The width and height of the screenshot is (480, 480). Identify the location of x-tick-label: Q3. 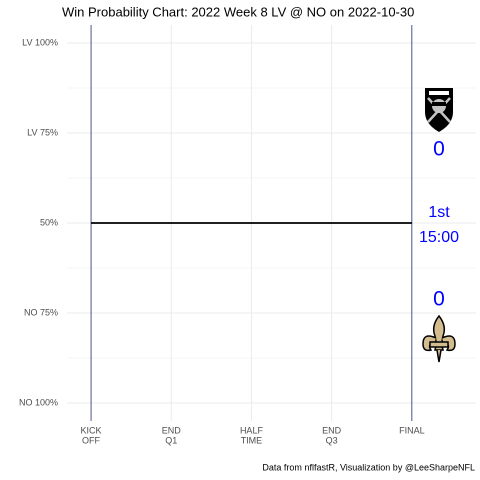
(332, 440).